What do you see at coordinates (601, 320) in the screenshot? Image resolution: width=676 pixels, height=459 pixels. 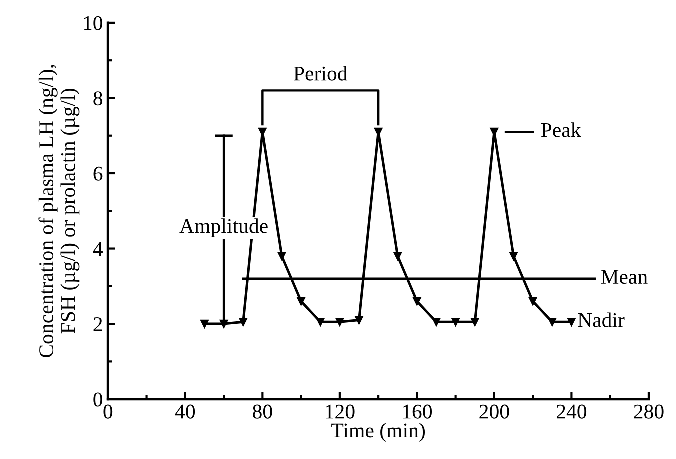 I see `annotation: Nadir` at bounding box center [601, 320].